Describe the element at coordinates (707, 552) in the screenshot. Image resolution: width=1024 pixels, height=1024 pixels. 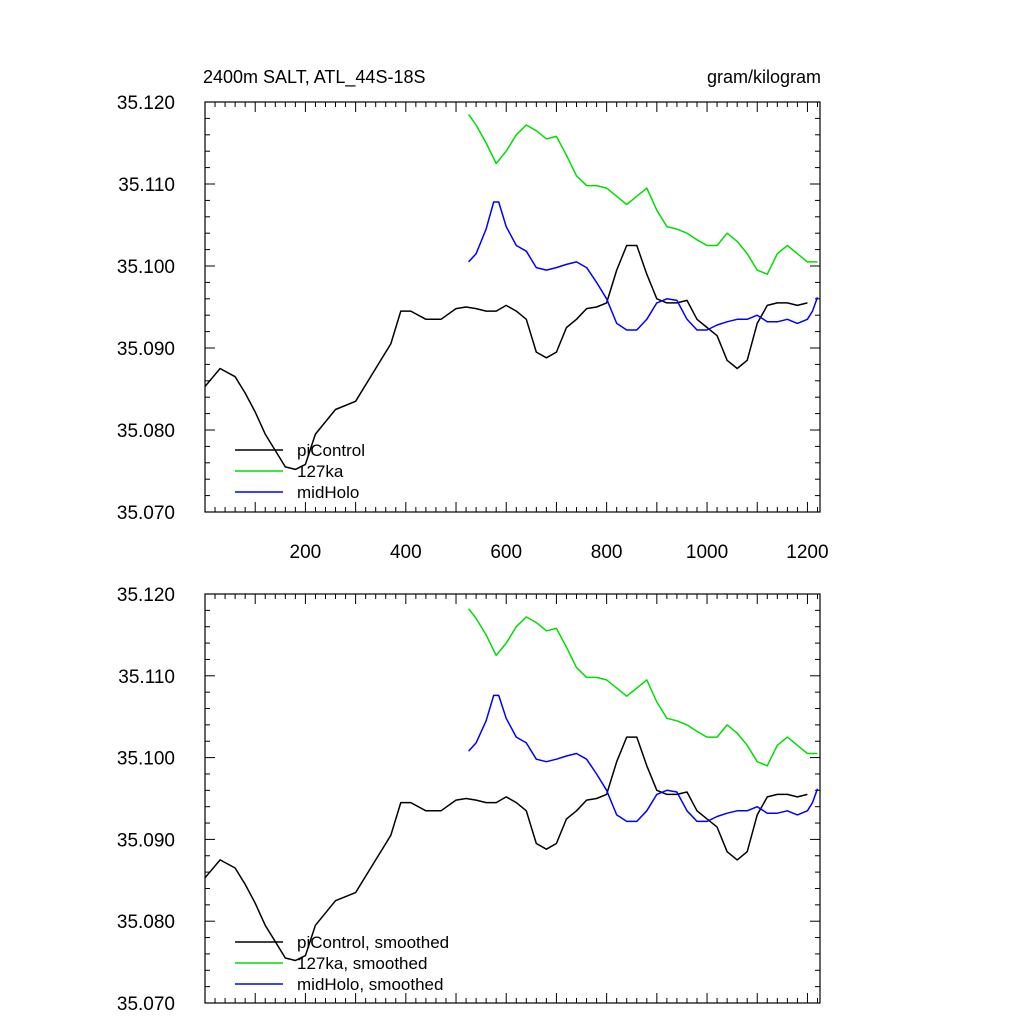
I see `x-tick-label: 1000` at that location.